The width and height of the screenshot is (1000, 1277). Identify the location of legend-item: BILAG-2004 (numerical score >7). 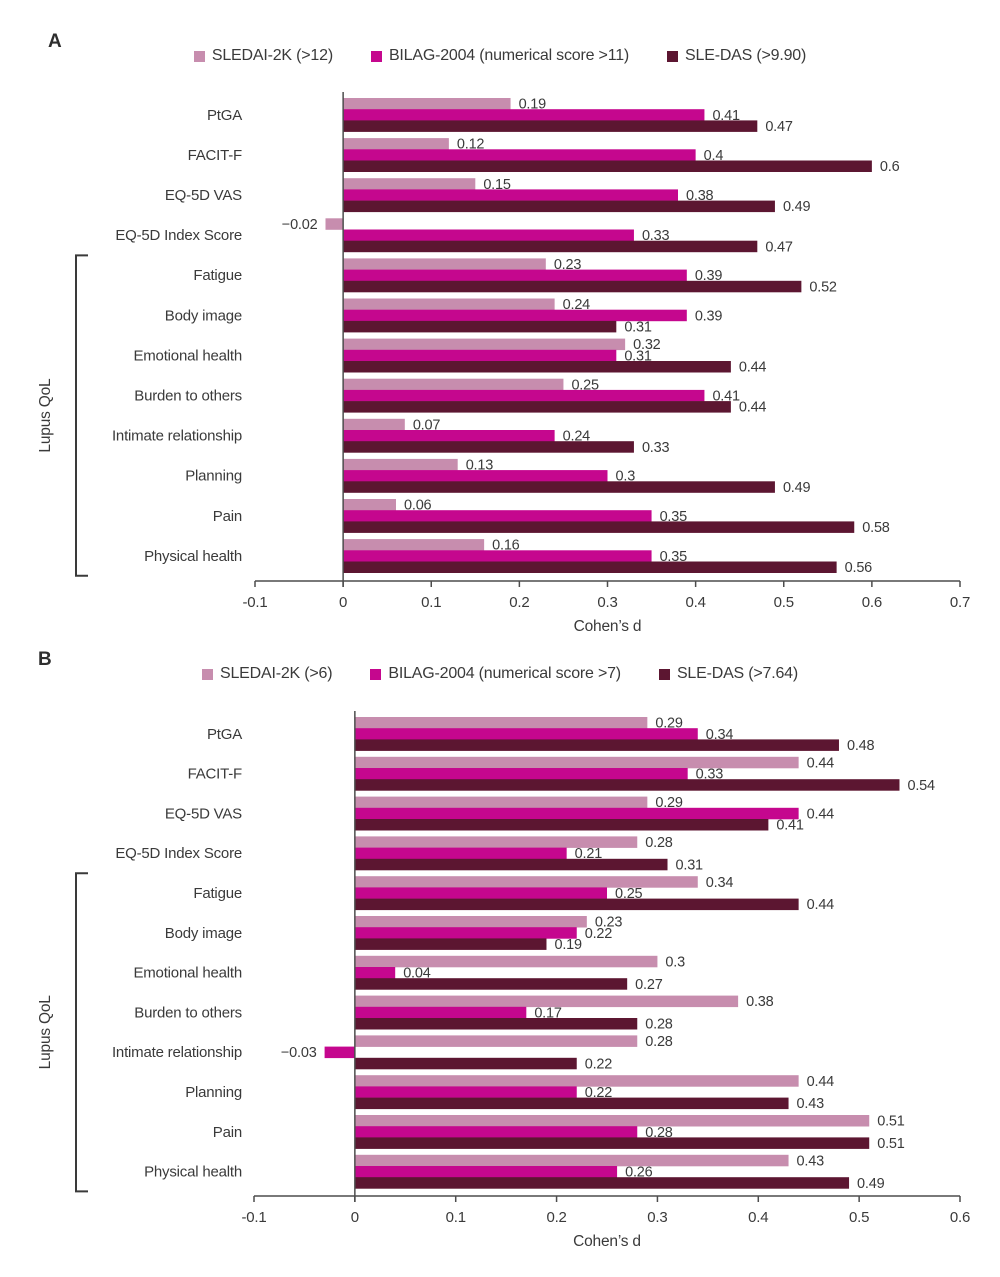
(495, 674).